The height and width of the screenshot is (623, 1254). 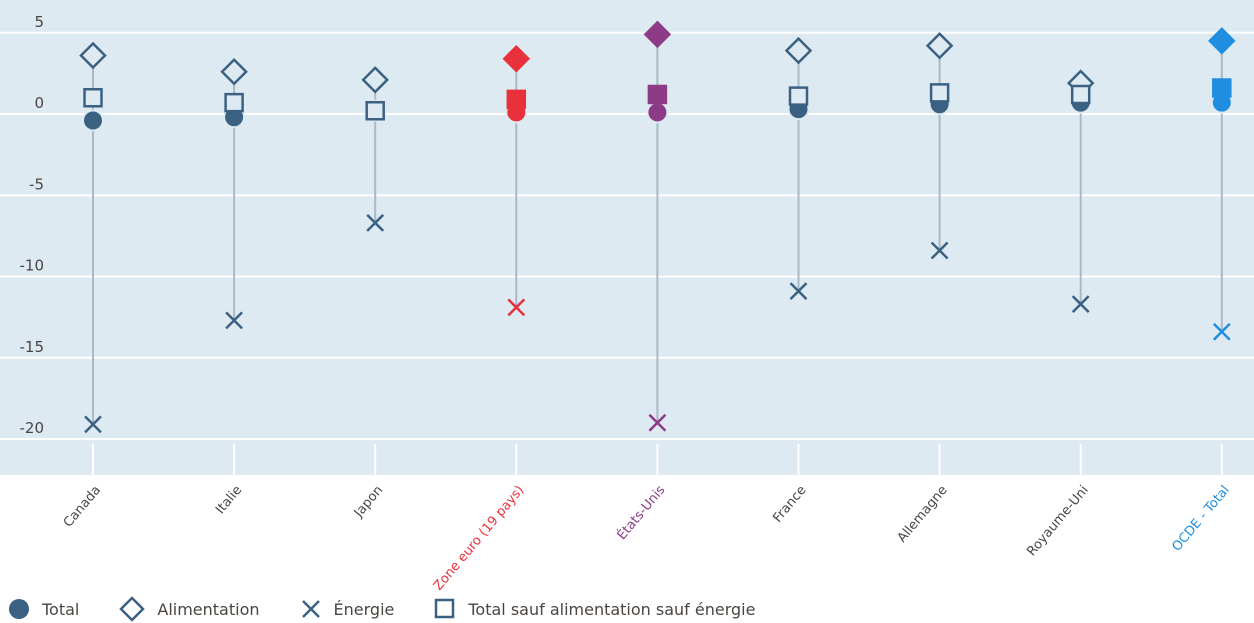 I want to click on x-tick-label: États-Unis, so click(x=641, y=512).